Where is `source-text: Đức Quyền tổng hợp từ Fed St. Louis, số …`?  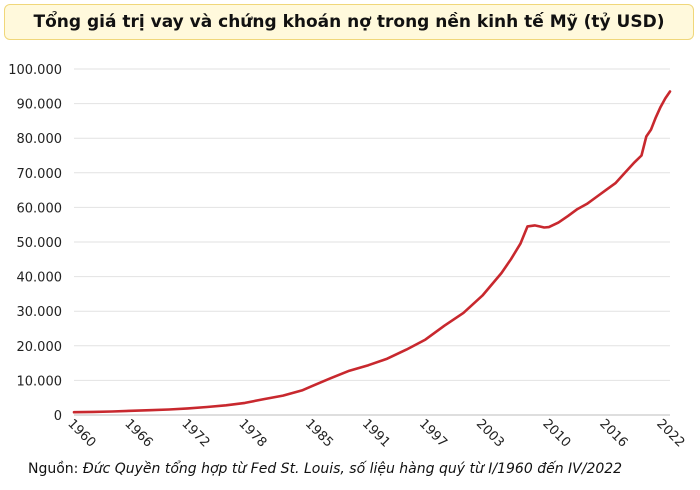
source-text: Đức Quyền tổng hợp từ Fed St. Louis, số … is located at coordinates (352, 469).